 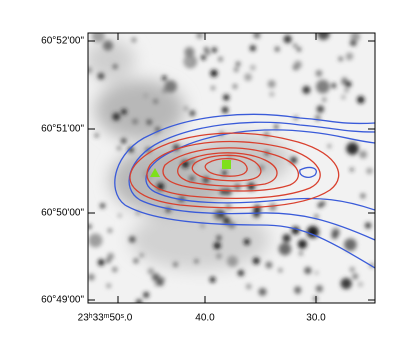 I want to click on x-tick-label: 23ʰ33ᵐ50ˢ.0, so click(x=105, y=318).